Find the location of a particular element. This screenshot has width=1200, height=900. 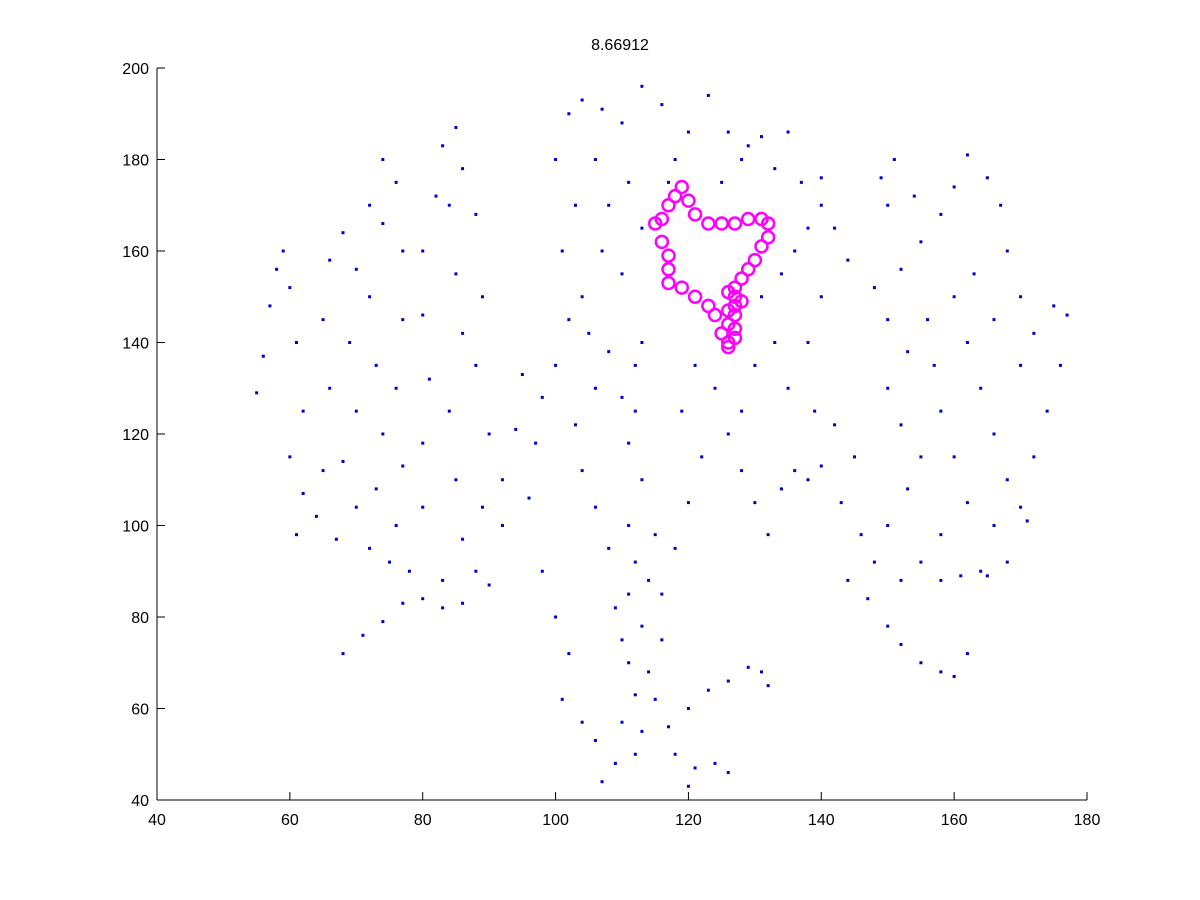

y-tick-label: 140 is located at coordinates (135, 344).